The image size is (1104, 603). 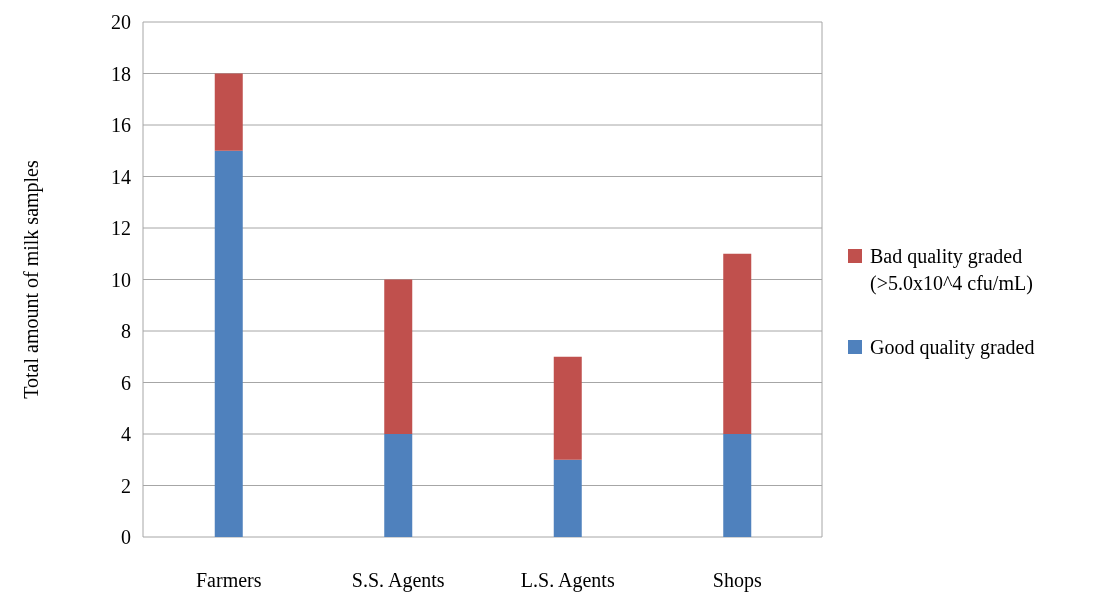 I want to click on legend-label: Good quality graded, so click(x=952, y=347).